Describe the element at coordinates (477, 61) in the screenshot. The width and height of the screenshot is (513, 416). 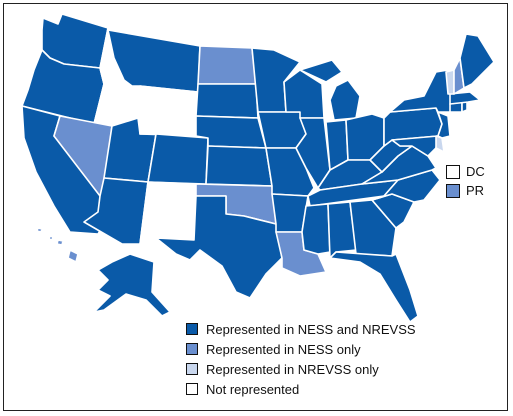
I see `state-ME` at that location.